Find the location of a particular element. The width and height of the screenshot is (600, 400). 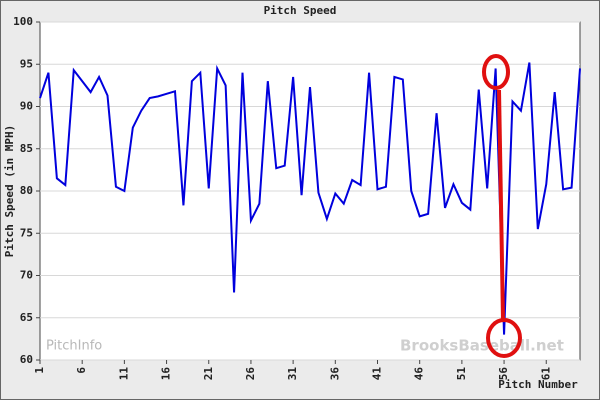

watermark: BrooksBaseball.net is located at coordinates (482, 346).